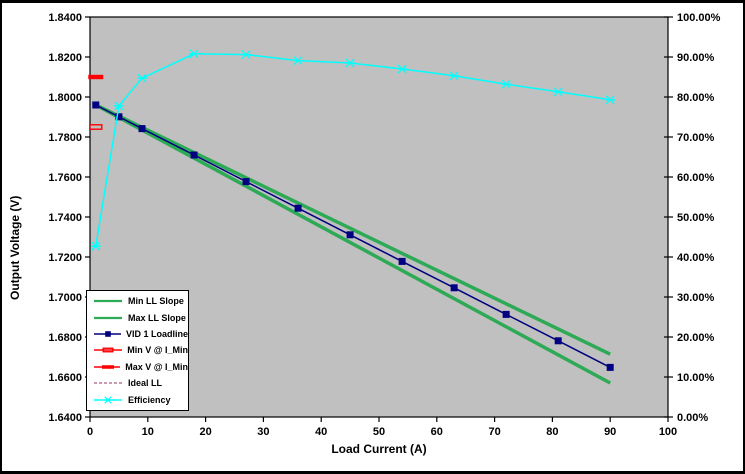 This screenshot has width=745, height=474. Describe the element at coordinates (263, 432) in the screenshot. I see `x-tick-label: 30` at that location.